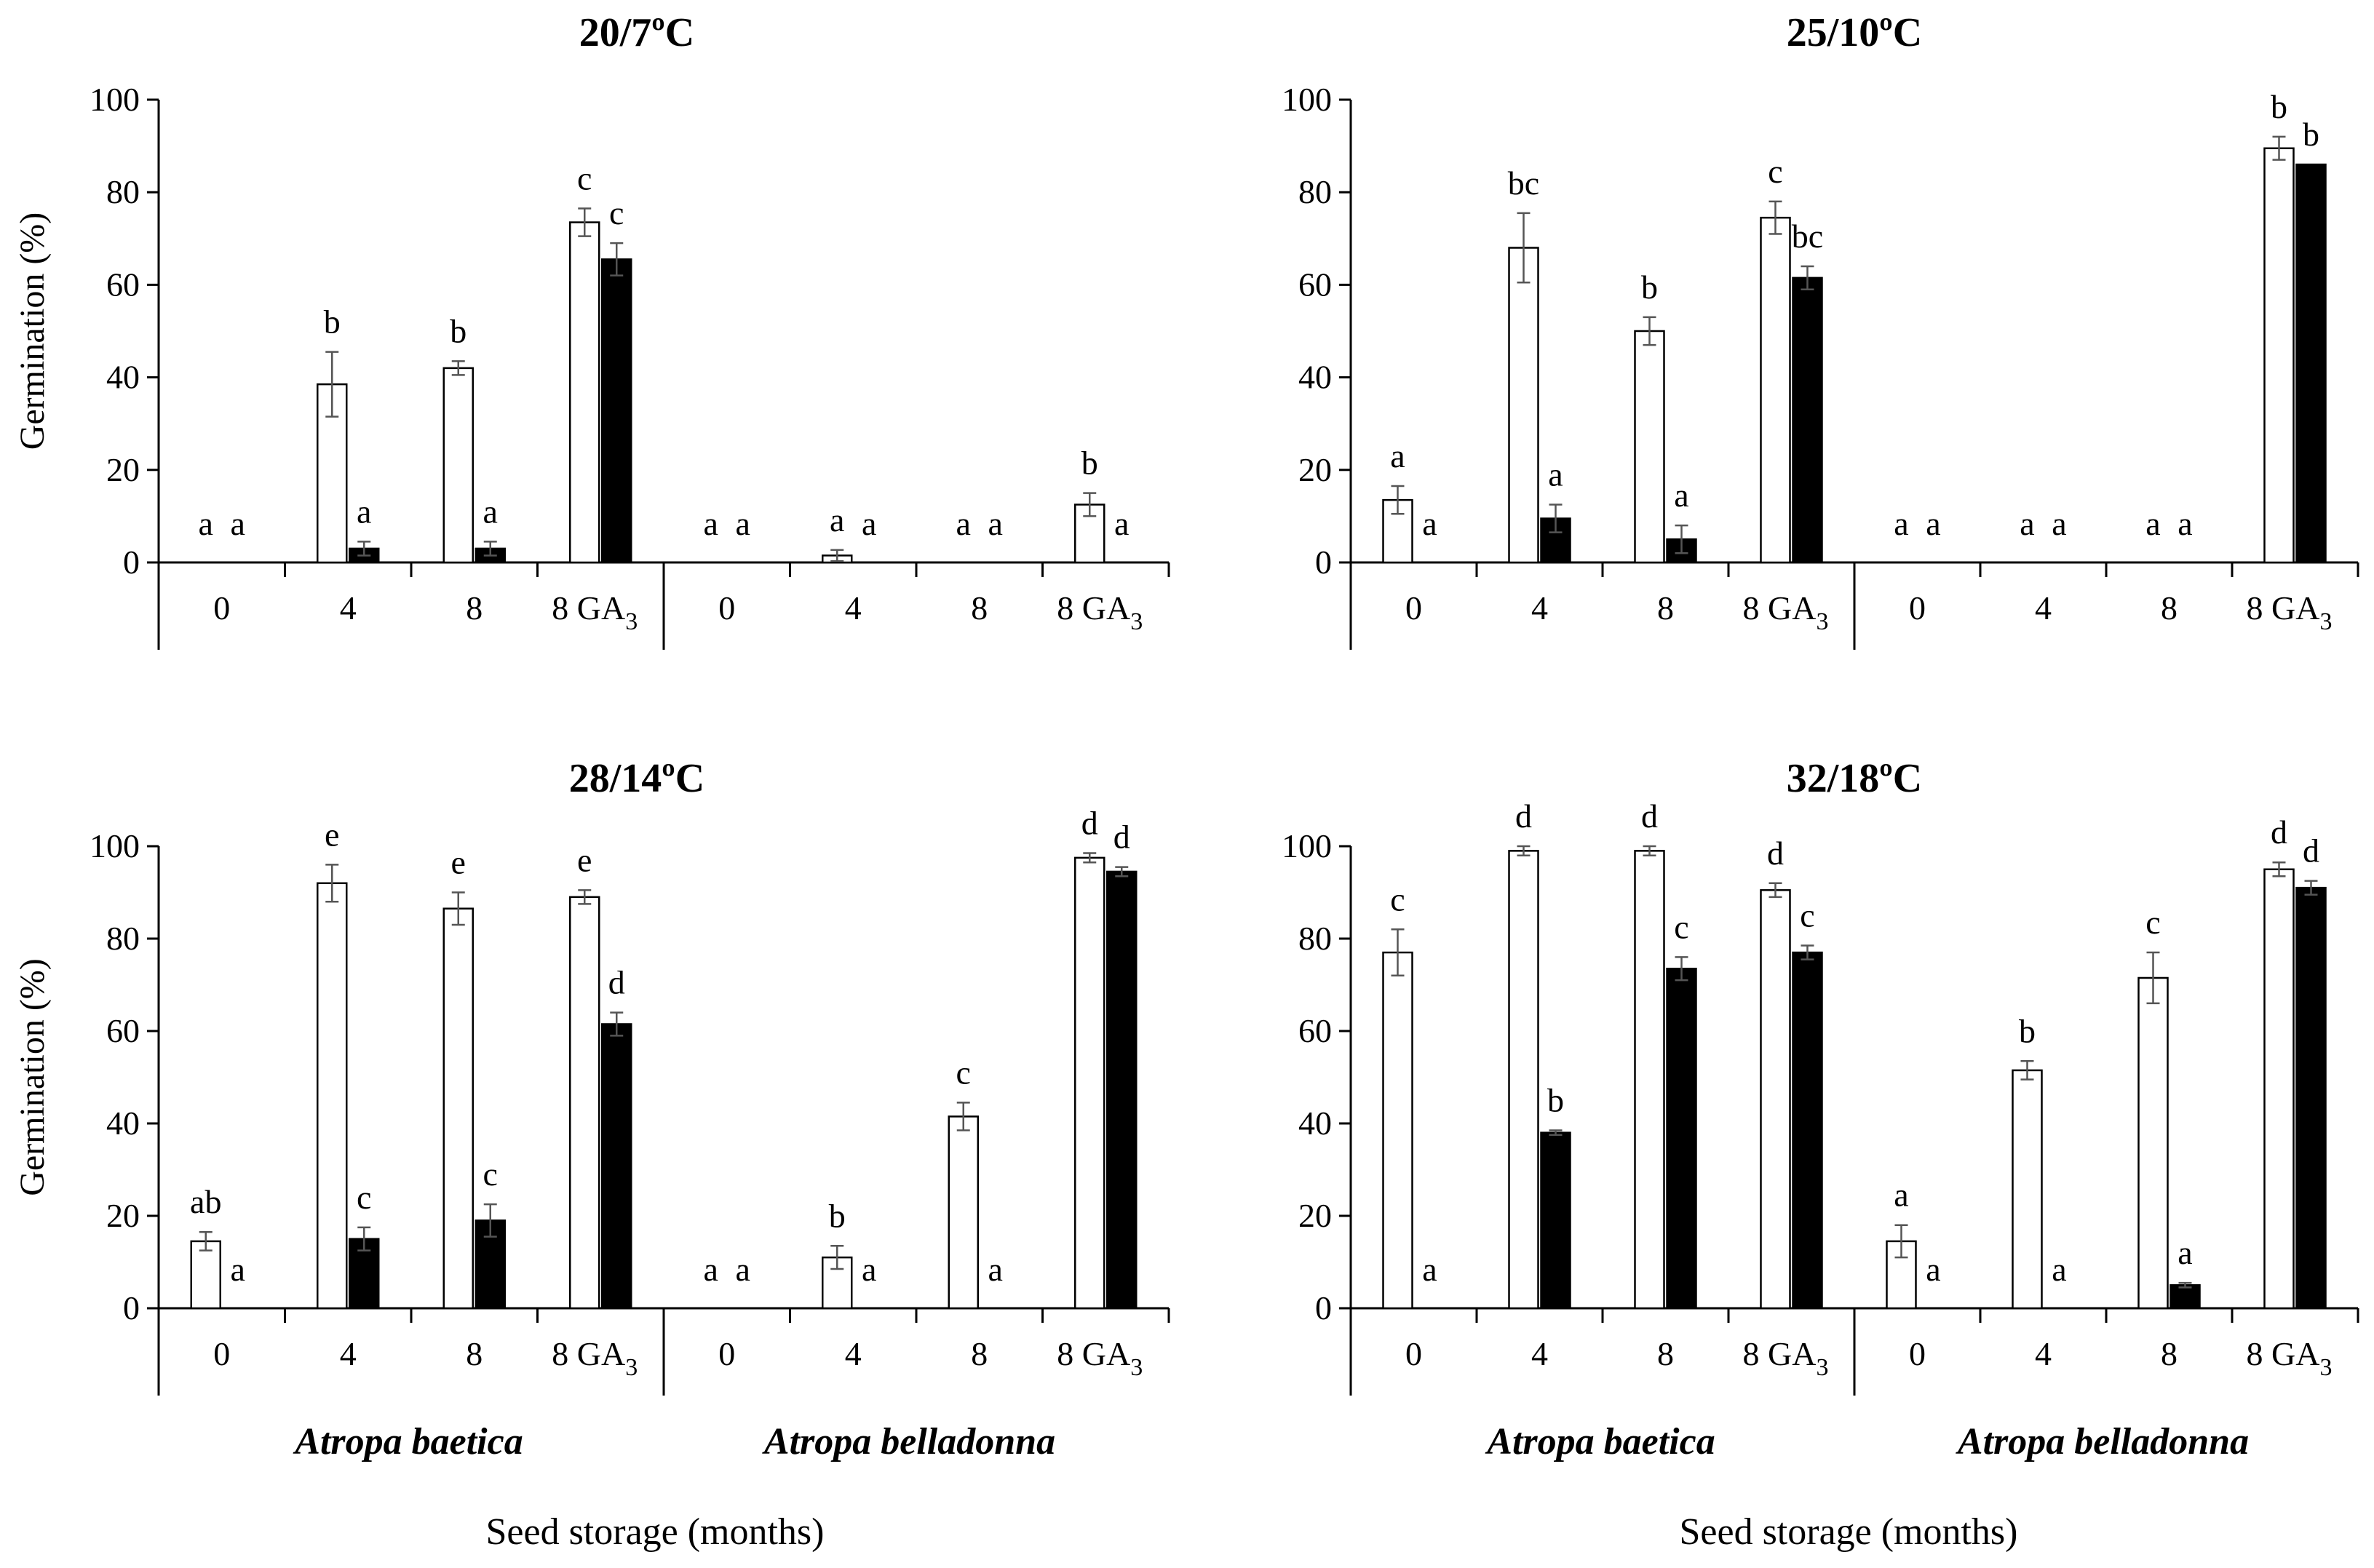  What do you see at coordinates (32, 331) in the screenshot?
I see `y-axis-title: Germination (%)` at bounding box center [32, 331].